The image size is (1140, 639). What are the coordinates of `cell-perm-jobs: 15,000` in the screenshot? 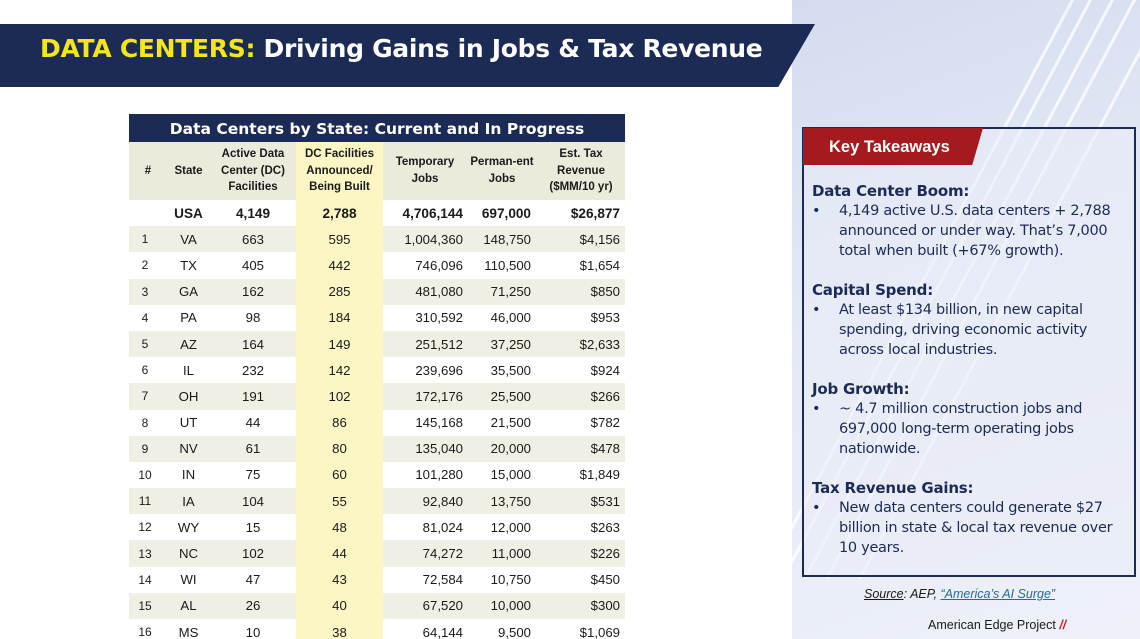 It's located at (502, 475).